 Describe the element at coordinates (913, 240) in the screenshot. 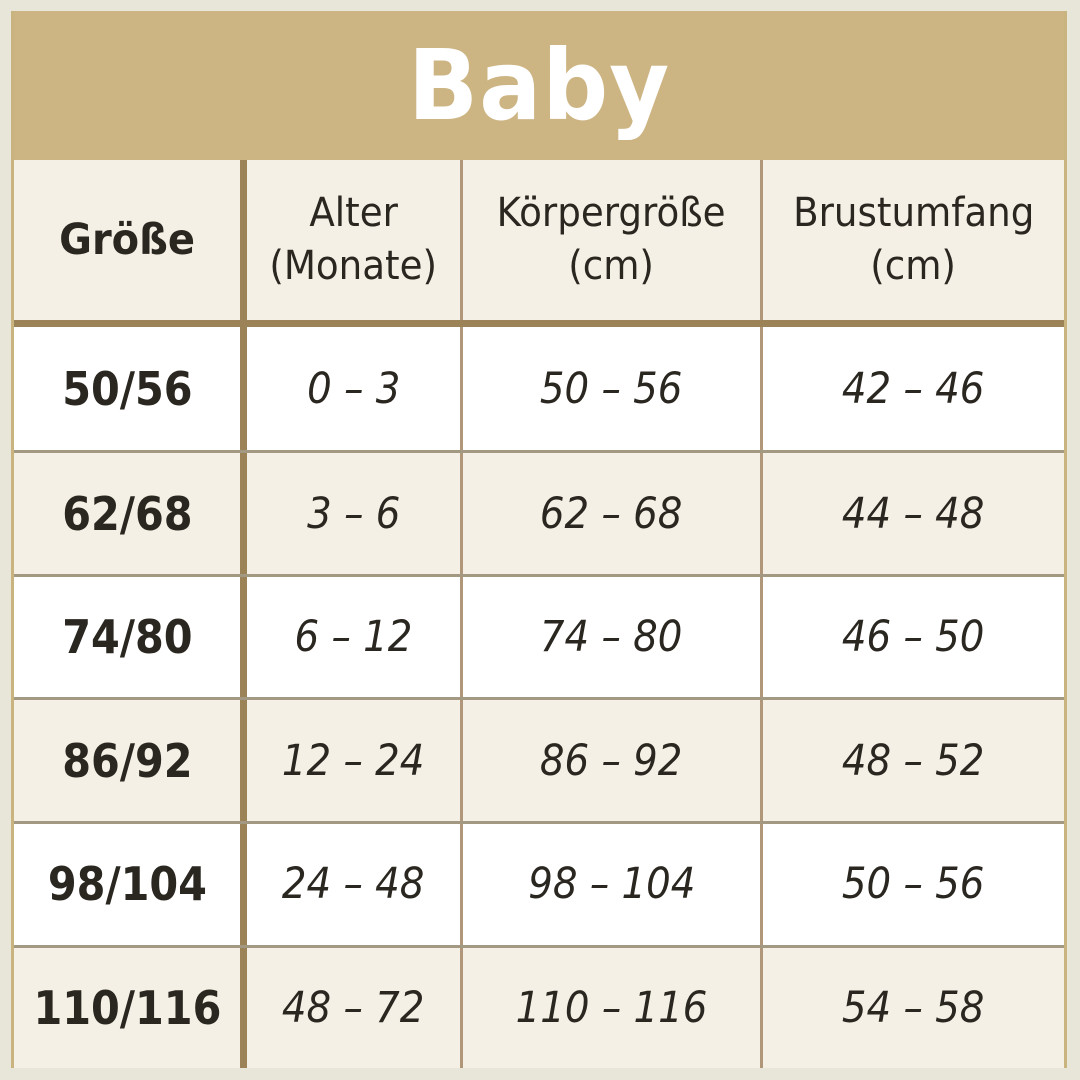

I see `column-header-brustumfang: Brustumfang (cm)` at that location.